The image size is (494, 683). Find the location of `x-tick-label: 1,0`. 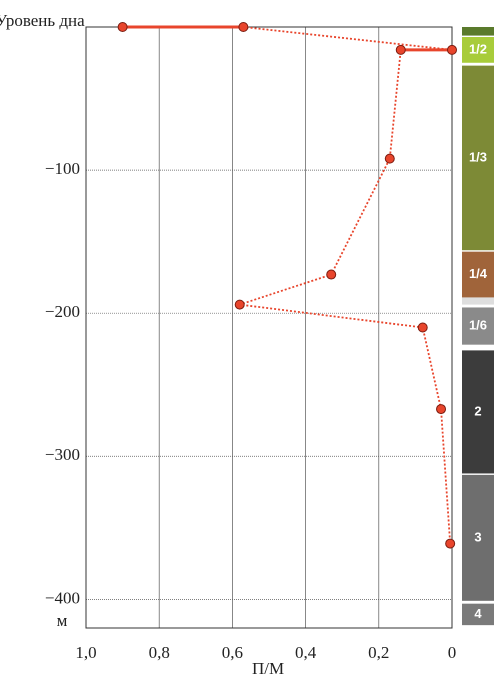

x-tick-label: 1,0 is located at coordinates (85, 652).